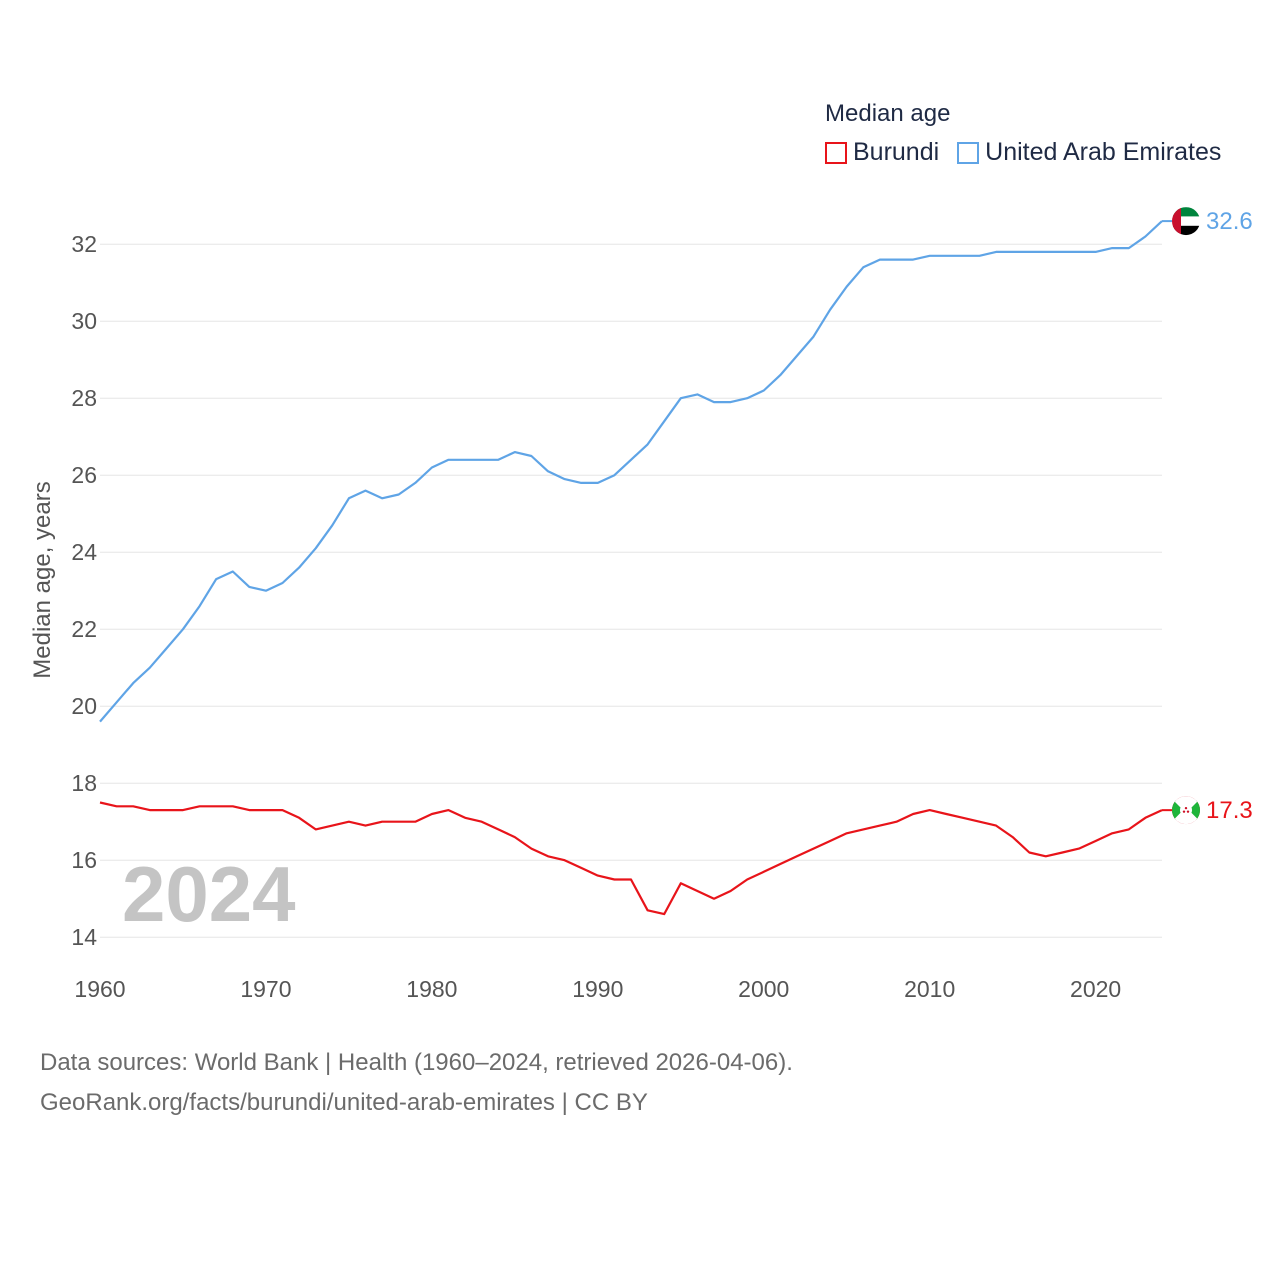 The height and width of the screenshot is (1280, 1280). I want to click on legend-item-uae: United Arab Emirates, so click(1089, 152).